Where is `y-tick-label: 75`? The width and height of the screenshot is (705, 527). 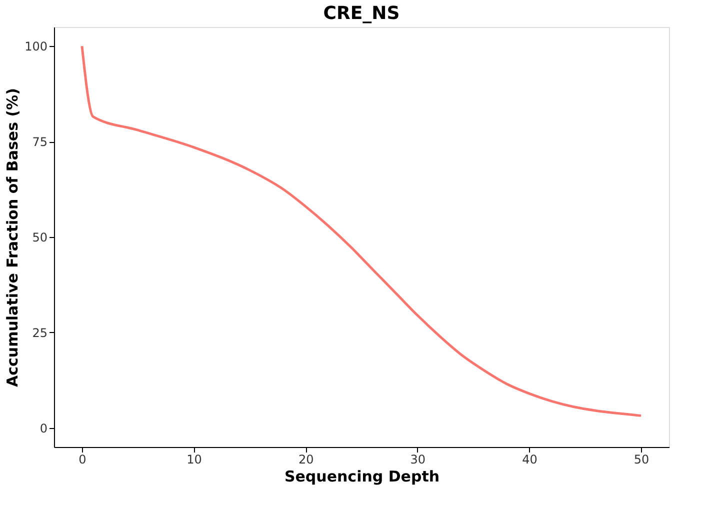 y-tick-label: 75 is located at coordinates (40, 142).